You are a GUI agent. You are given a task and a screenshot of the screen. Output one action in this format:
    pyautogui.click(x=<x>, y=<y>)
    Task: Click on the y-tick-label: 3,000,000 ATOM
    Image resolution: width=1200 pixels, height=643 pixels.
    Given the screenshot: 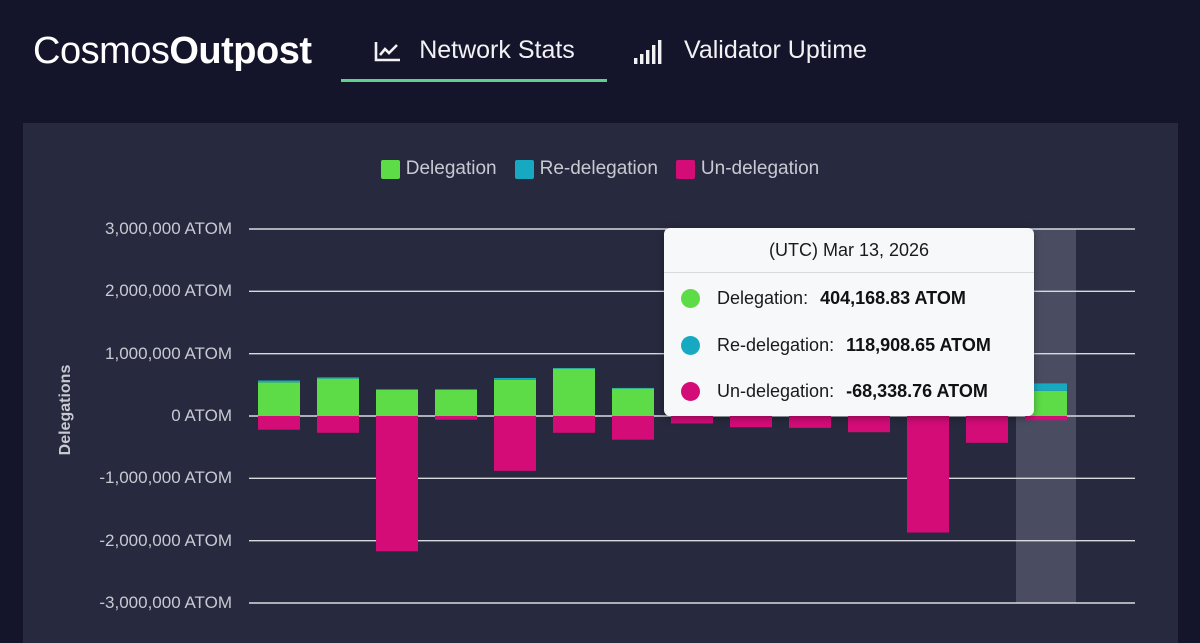 What is the action you would take?
    pyautogui.click(x=168, y=228)
    